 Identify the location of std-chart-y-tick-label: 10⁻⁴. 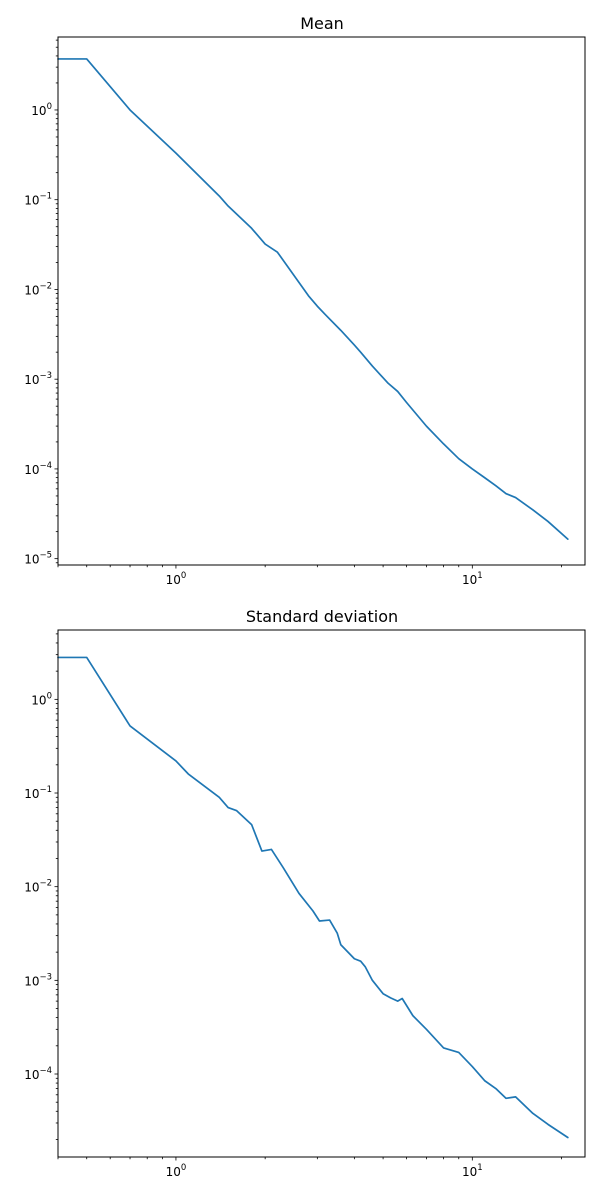
(38, 1074).